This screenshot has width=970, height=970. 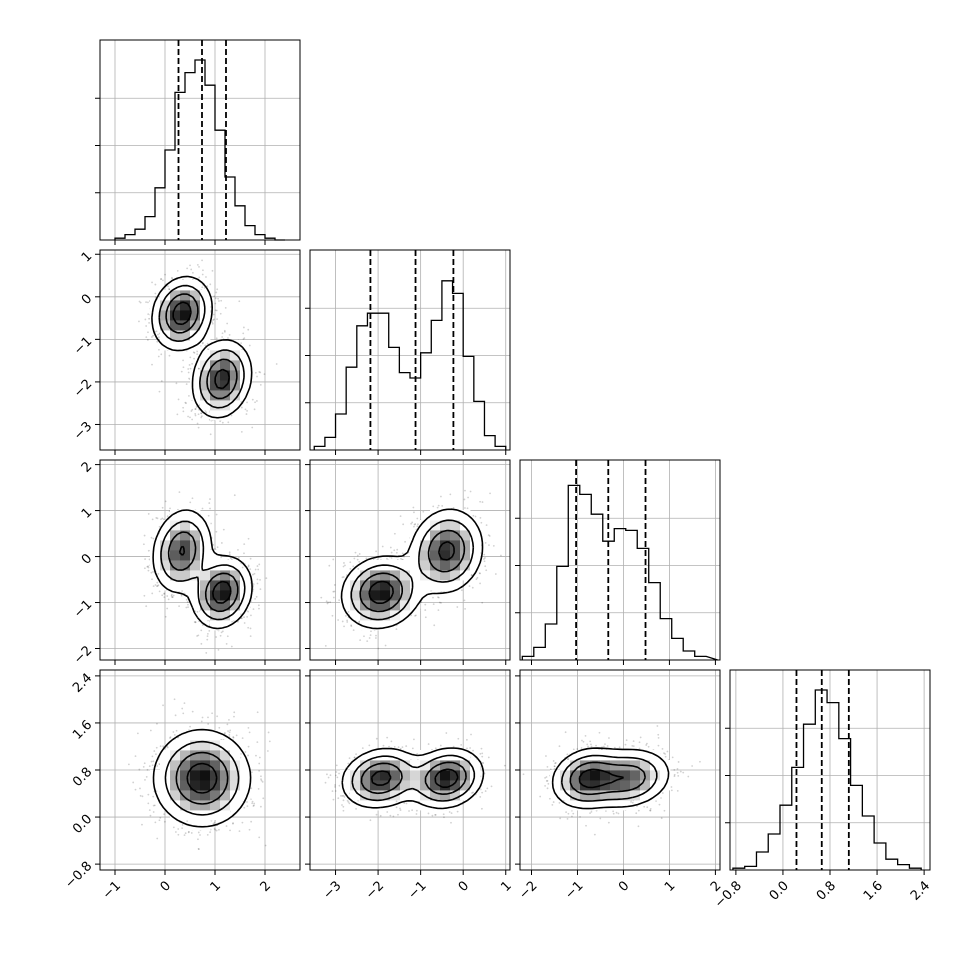 I want to click on y-tick-label: −1, so click(x=83, y=346).